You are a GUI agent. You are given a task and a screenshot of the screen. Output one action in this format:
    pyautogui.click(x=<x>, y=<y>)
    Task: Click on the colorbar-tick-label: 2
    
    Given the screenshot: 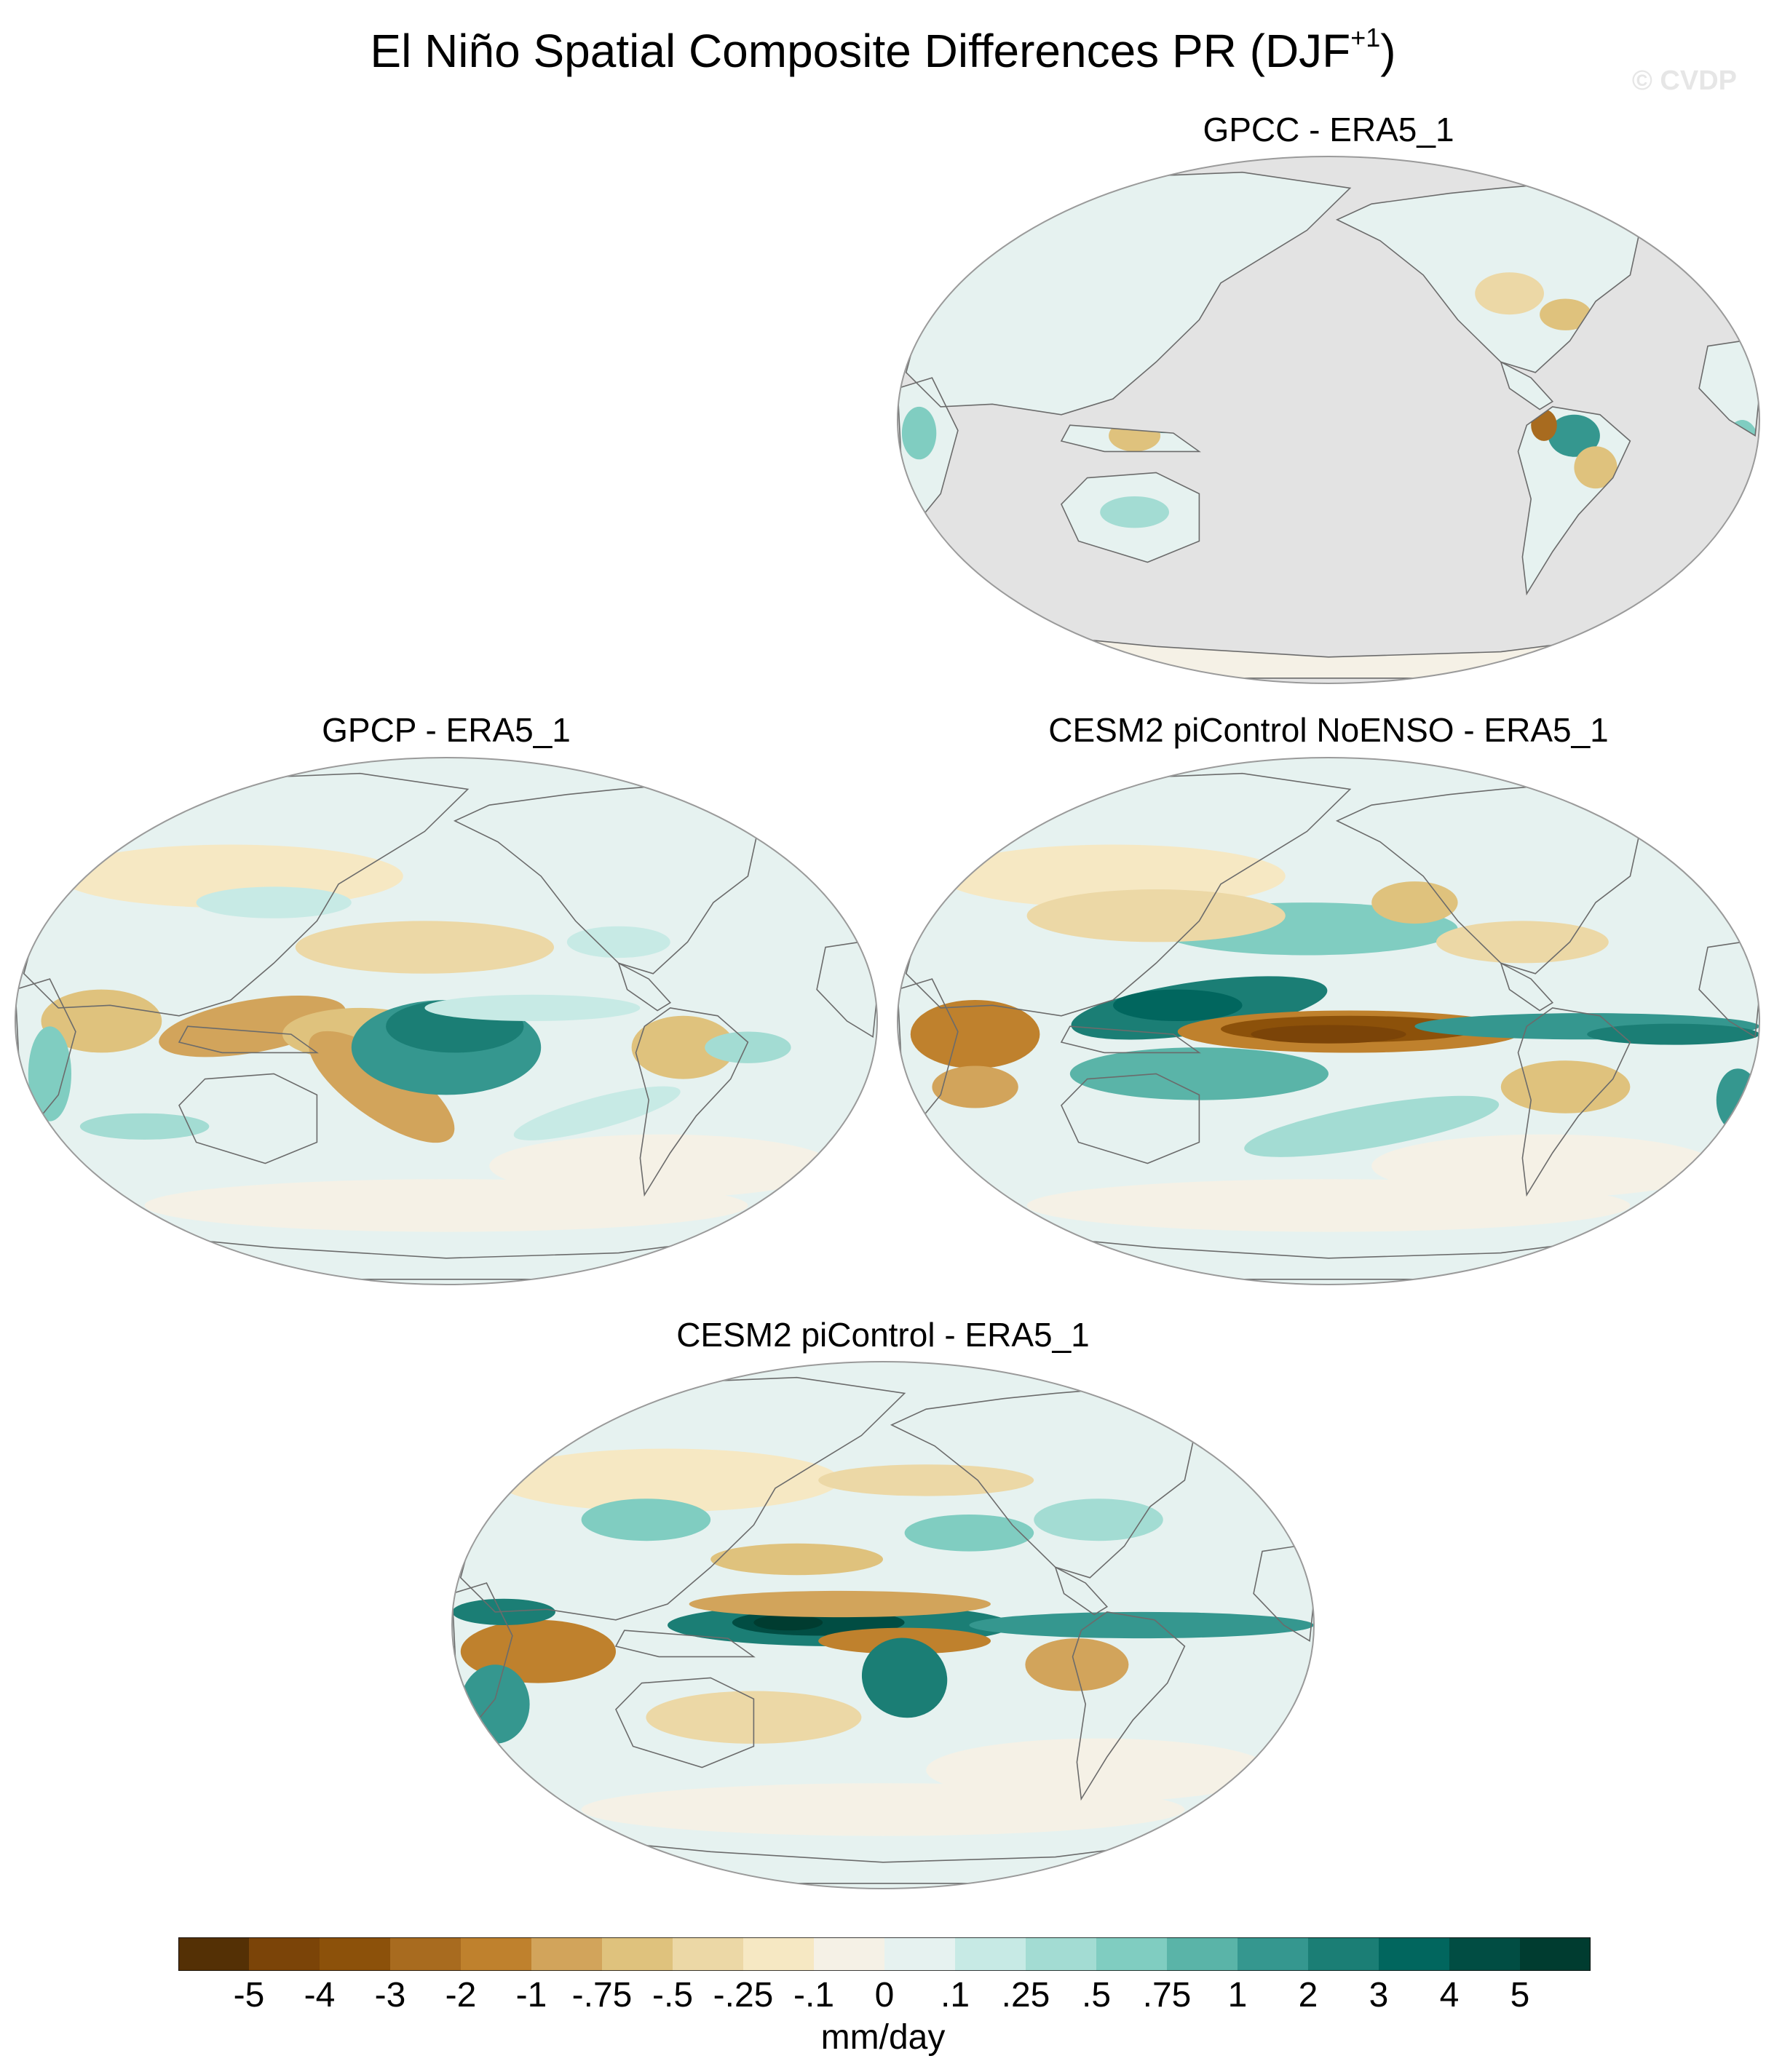 What is the action you would take?
    pyautogui.click(x=1308, y=1996)
    